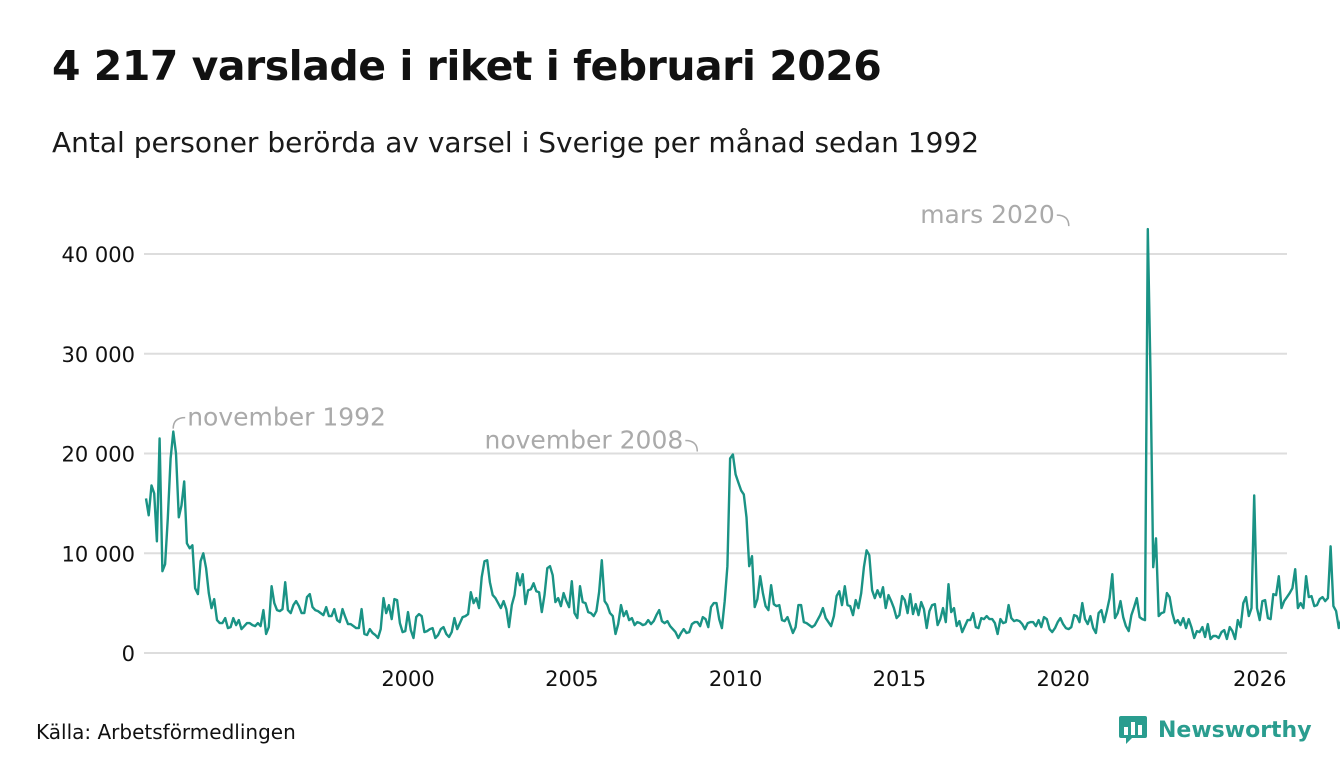 The image size is (1340, 780). Describe the element at coordinates (735, 679) in the screenshot. I see `x-tick-label: 2010` at that location.